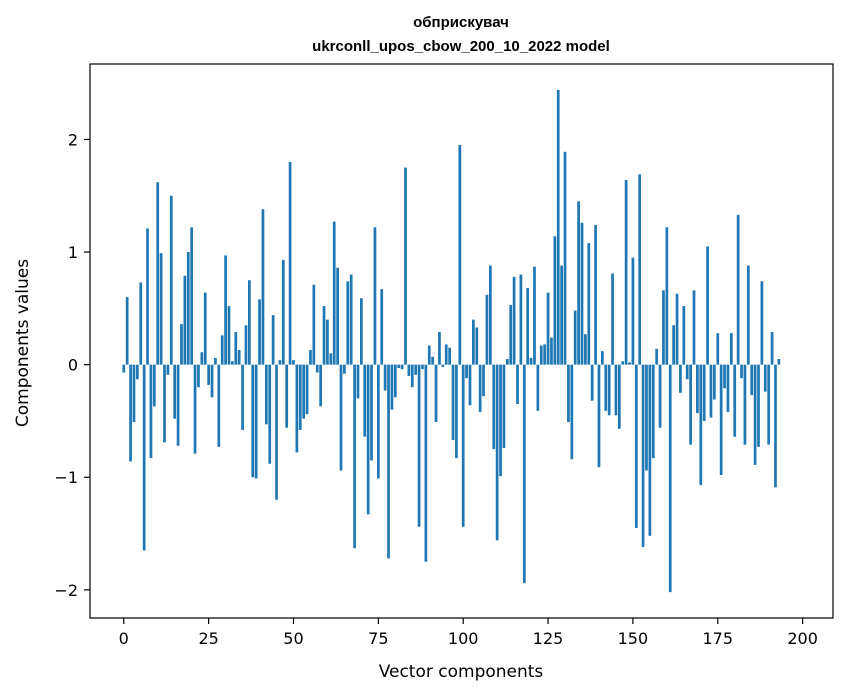  Describe the element at coordinates (66, 590) in the screenshot. I see `y-tick-label: −2` at that location.